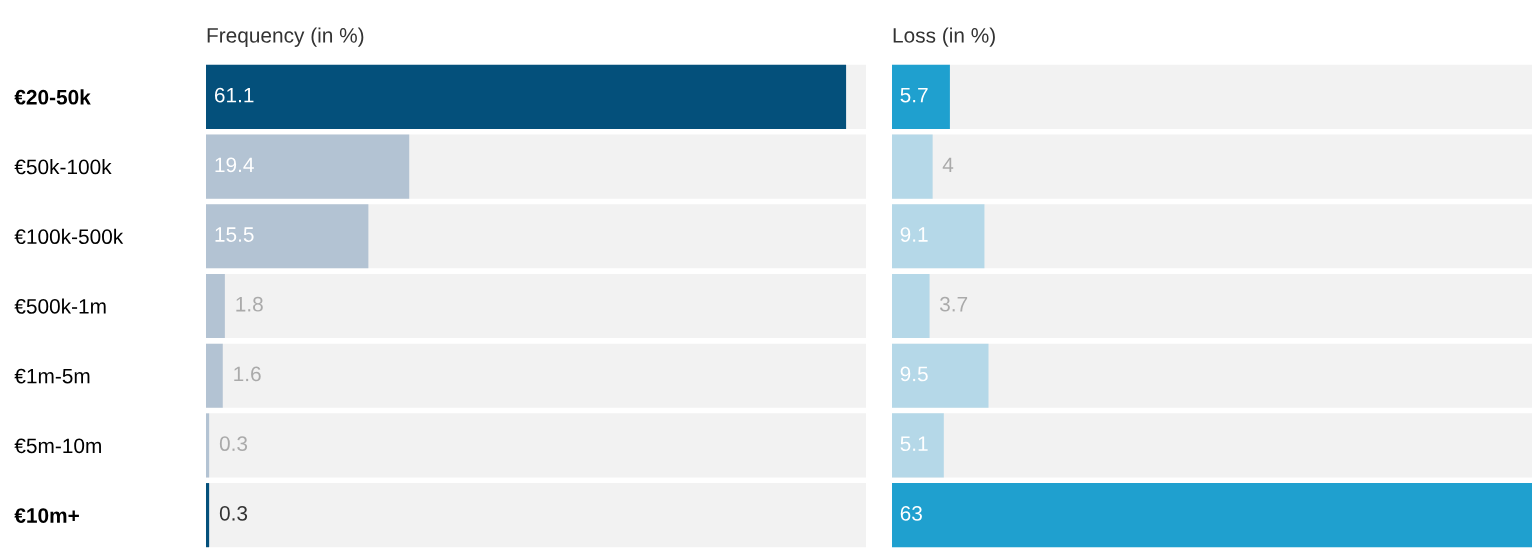 This screenshot has width=1532, height=550. Describe the element at coordinates (247, 374) in the screenshot. I see `data-label: 1.6` at that location.